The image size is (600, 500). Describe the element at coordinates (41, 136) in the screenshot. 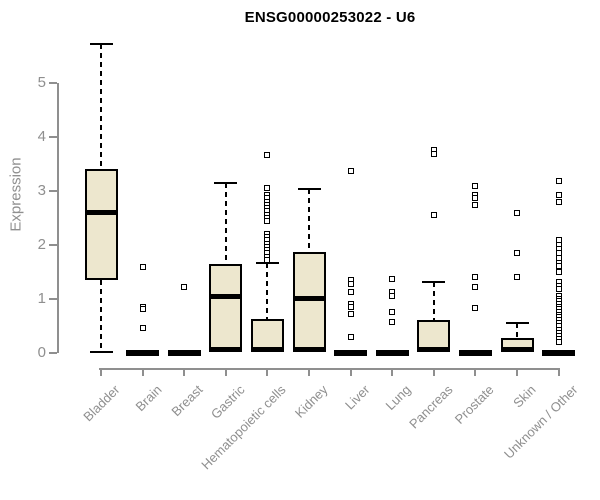

I see `y-tick-label: 4` at that location.